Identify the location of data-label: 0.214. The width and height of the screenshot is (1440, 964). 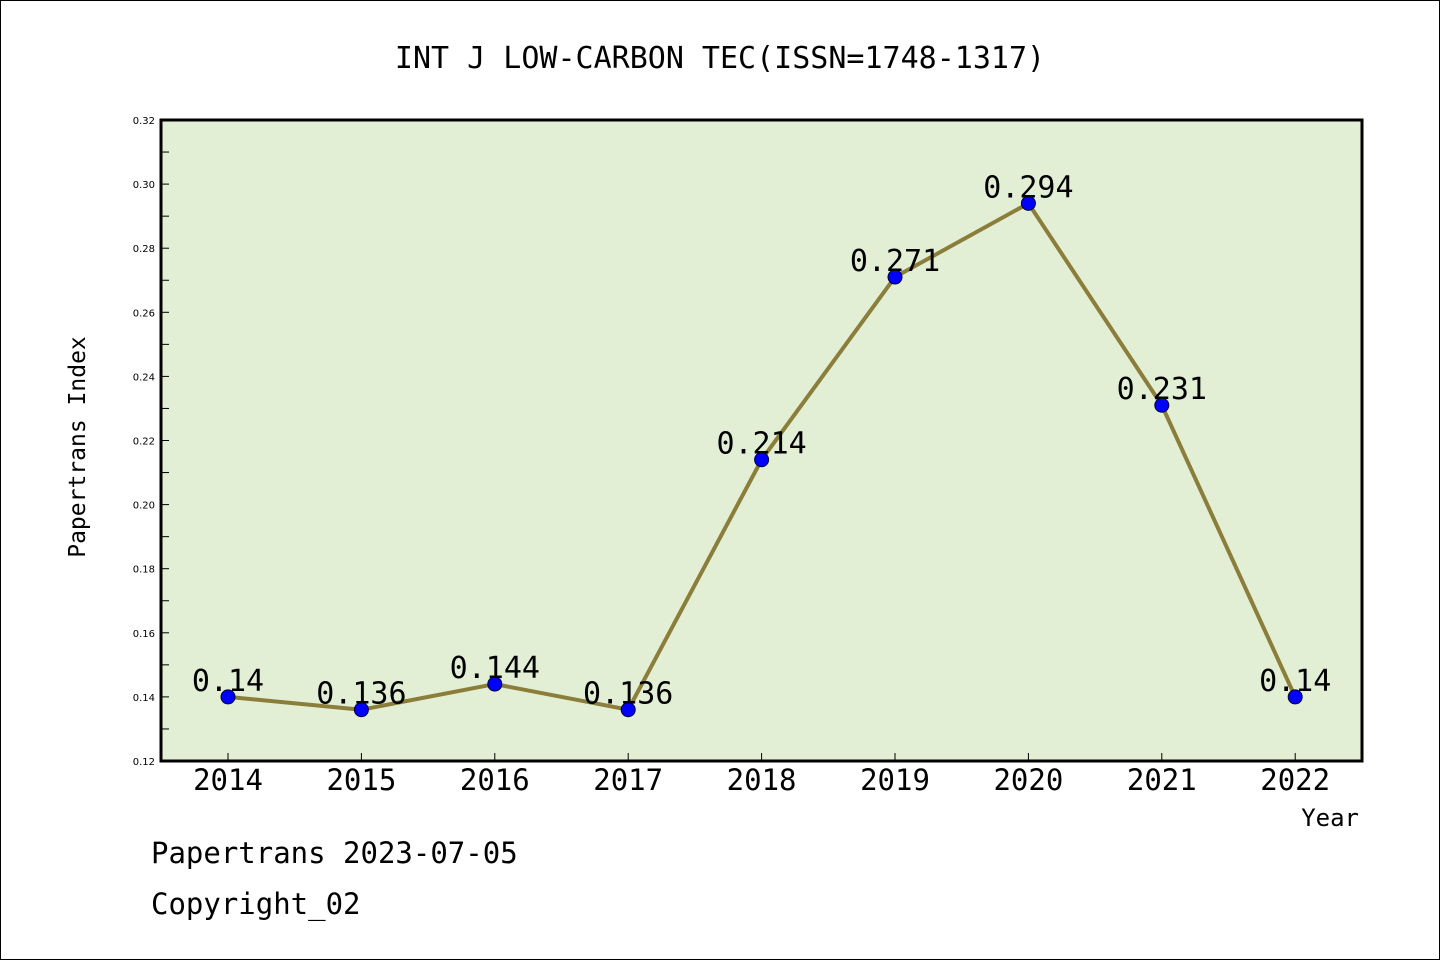
(761, 444).